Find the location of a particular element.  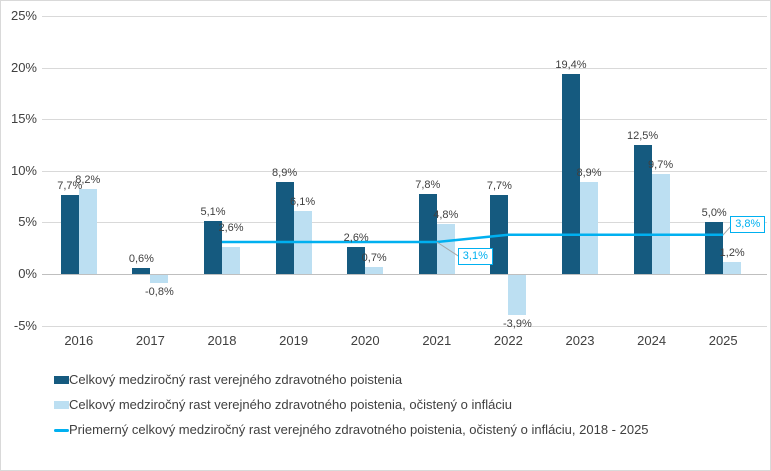

gridline-10% is located at coordinates (404, 171).